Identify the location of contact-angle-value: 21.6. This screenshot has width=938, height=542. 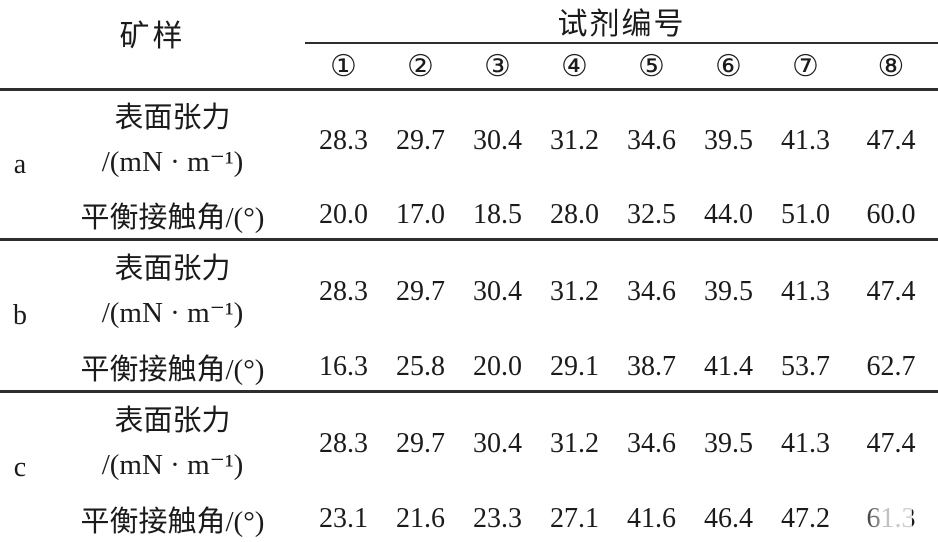
(420, 518).